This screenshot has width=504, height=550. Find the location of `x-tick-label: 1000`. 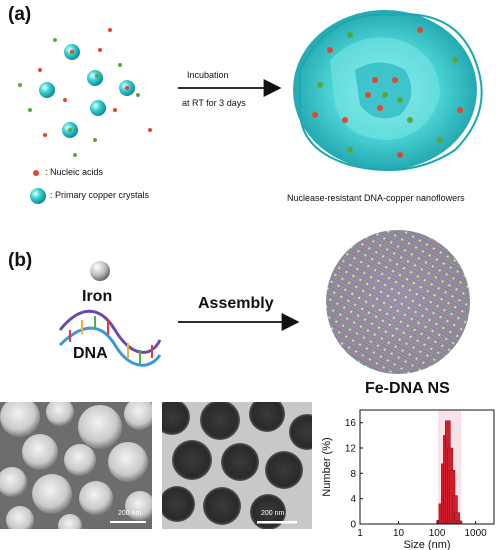

x-tick-label: 1000 is located at coordinates (475, 533).